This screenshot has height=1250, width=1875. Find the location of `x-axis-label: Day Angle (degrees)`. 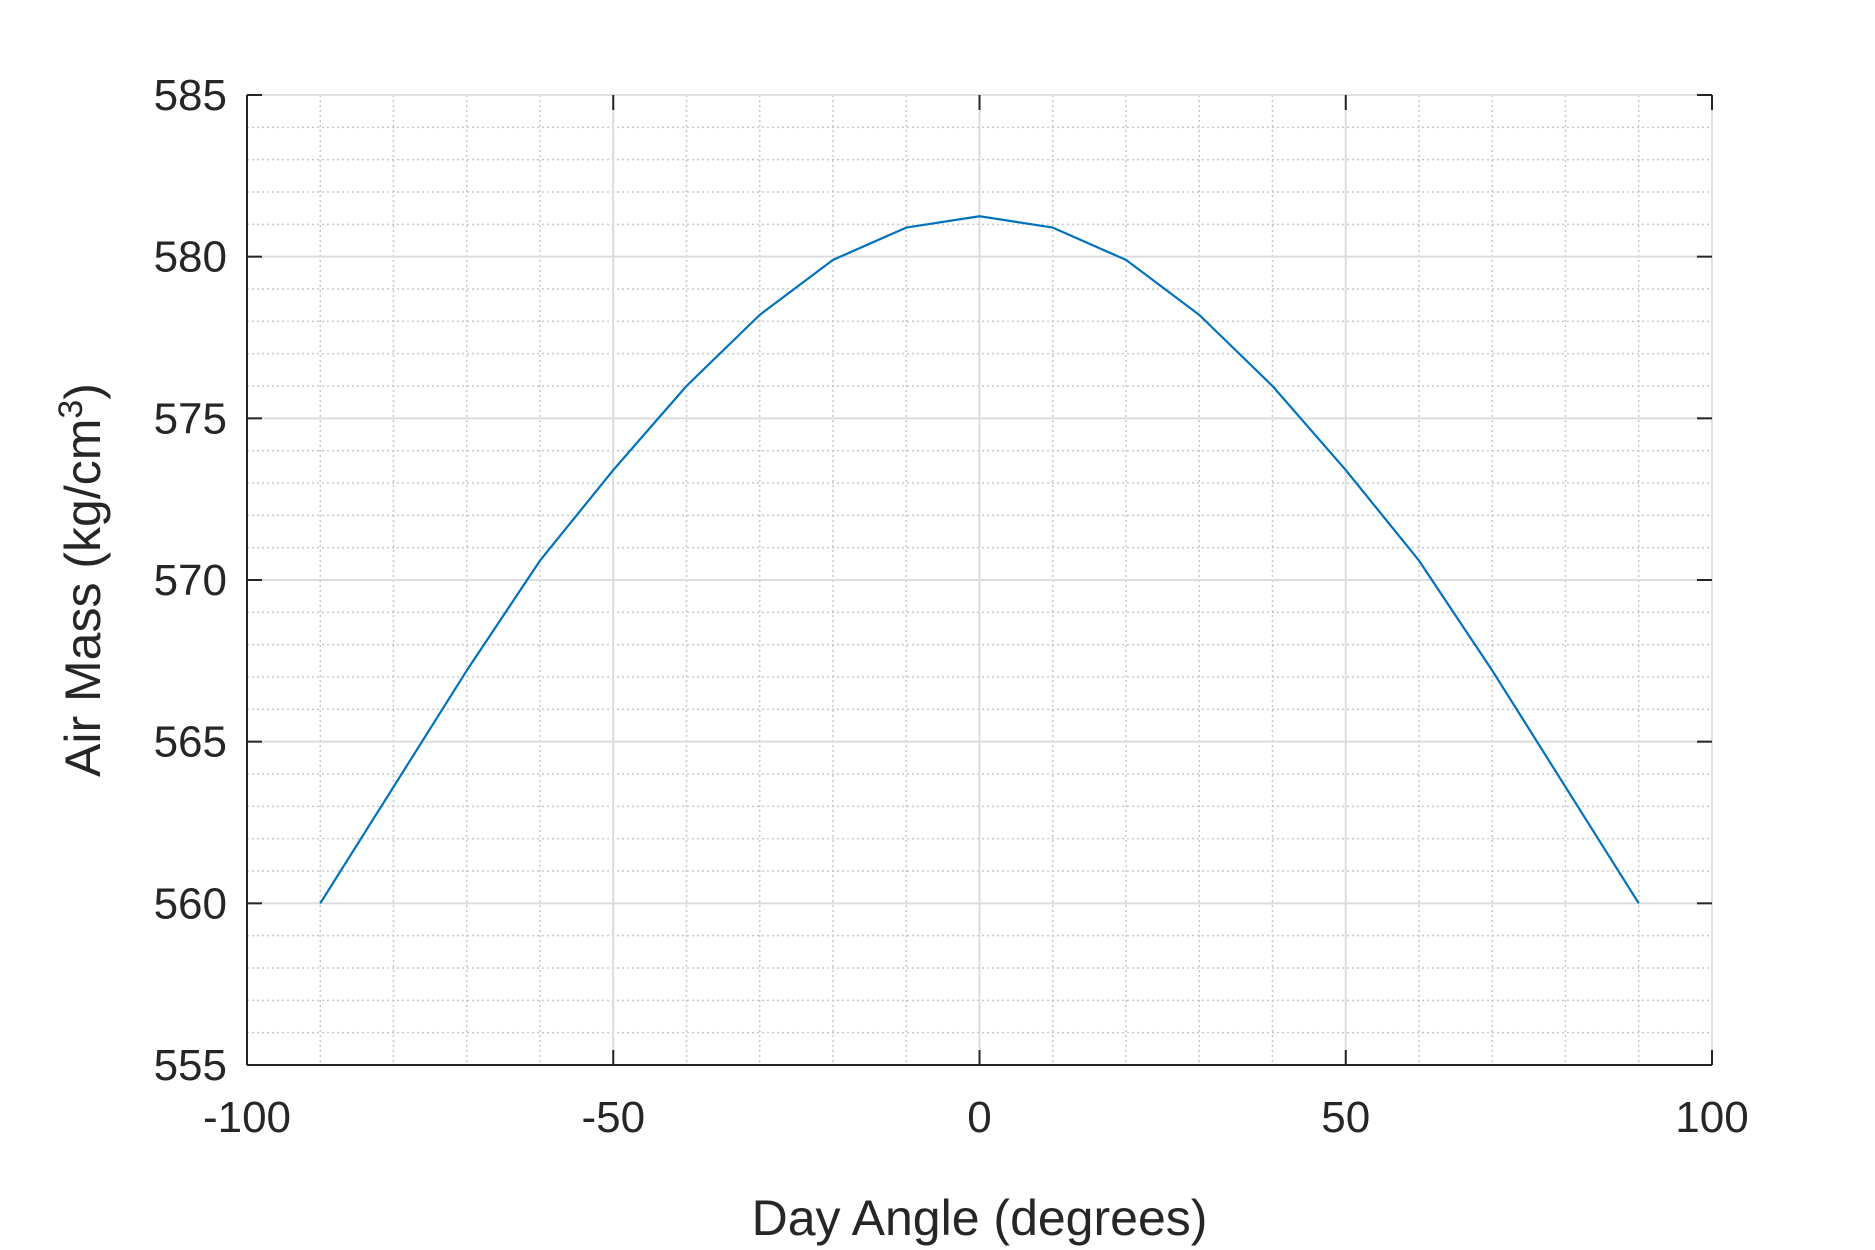

x-axis-label: Day Angle (degrees) is located at coordinates (980, 1218).